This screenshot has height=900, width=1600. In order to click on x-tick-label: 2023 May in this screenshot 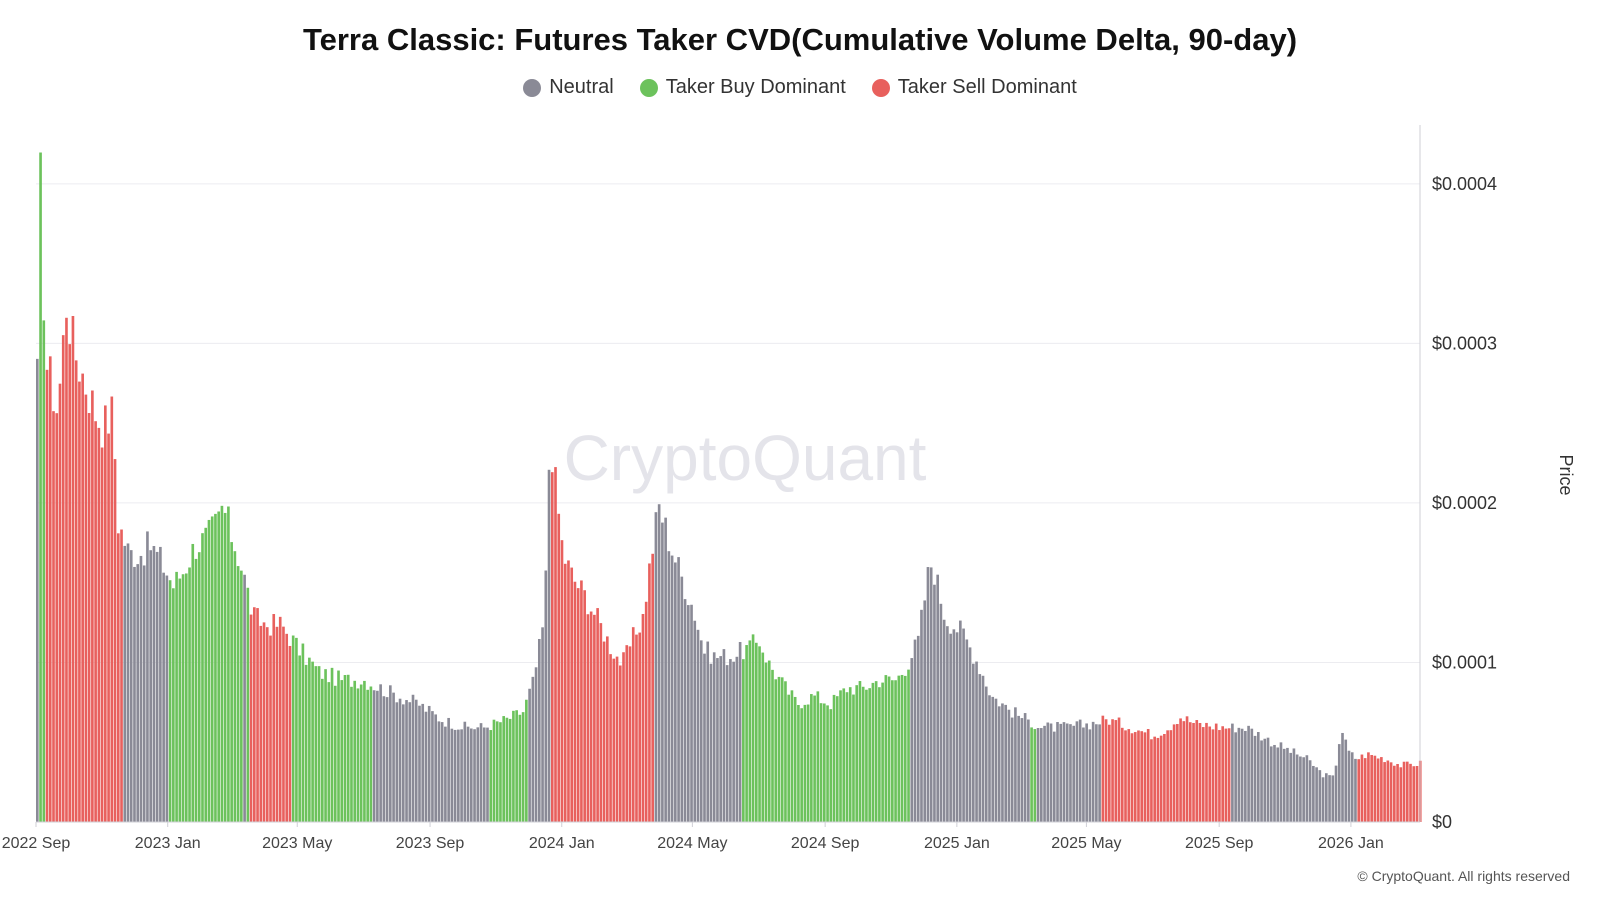, I will do `click(297, 843)`.